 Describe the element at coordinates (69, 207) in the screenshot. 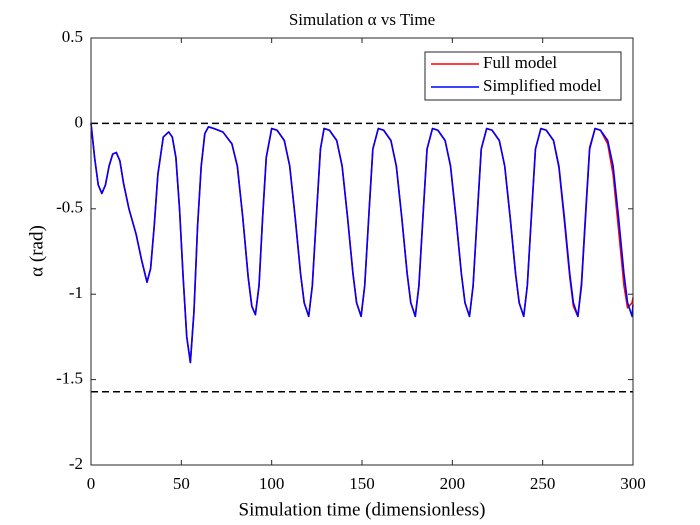

I see `y-tick-label: -0.5` at that location.